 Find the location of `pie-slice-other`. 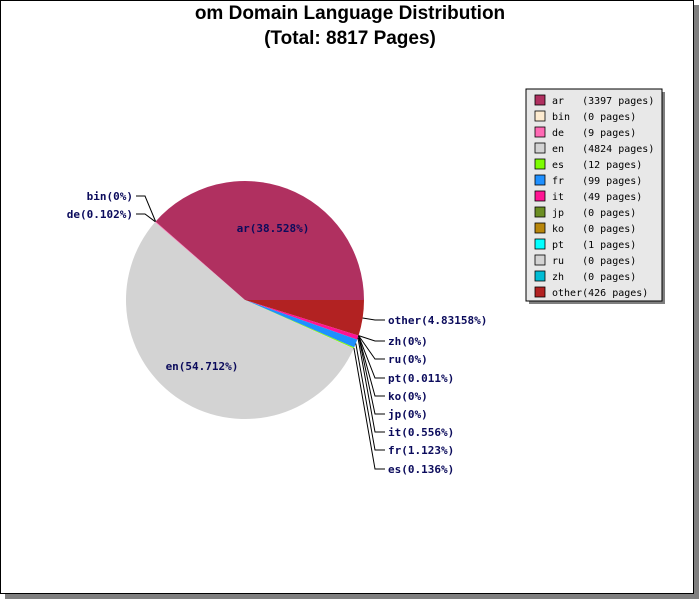

pie-slice-other is located at coordinates (304, 318).